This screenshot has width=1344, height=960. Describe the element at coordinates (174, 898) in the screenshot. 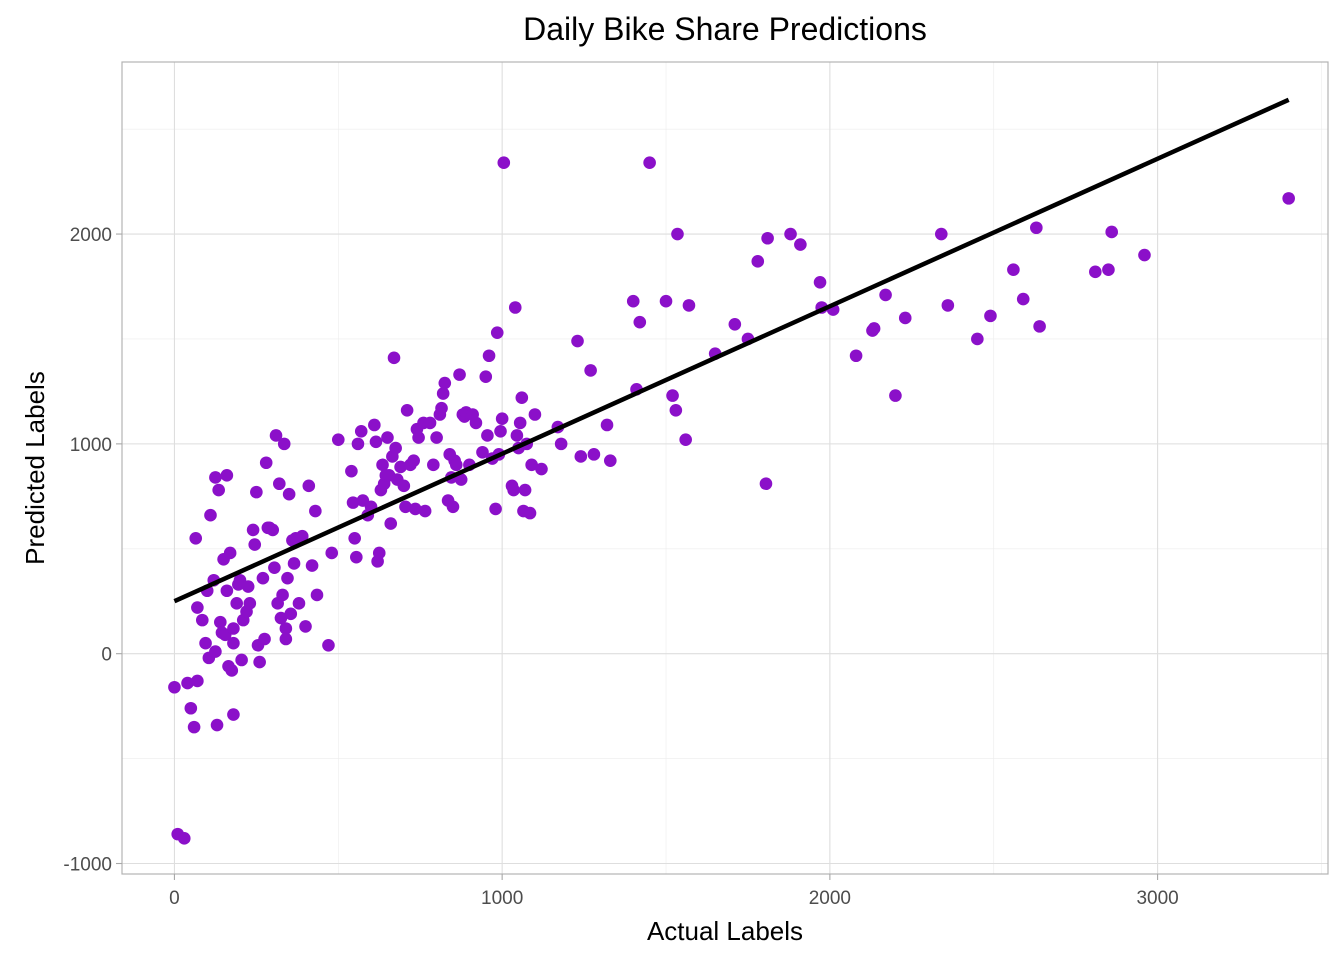

I see `x-tick-label: 0` at that location.